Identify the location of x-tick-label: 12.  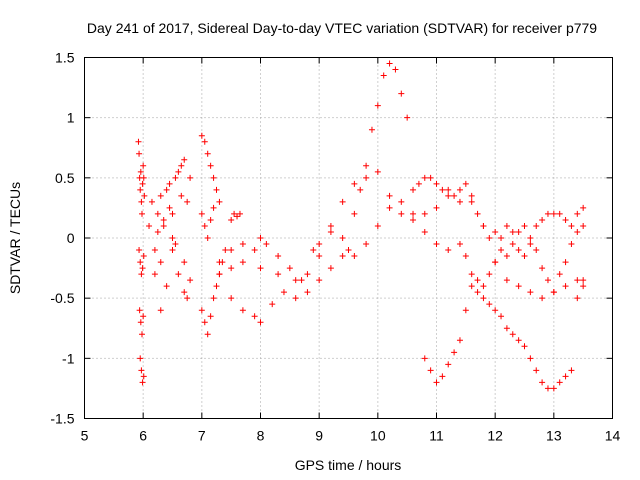
(495, 436).